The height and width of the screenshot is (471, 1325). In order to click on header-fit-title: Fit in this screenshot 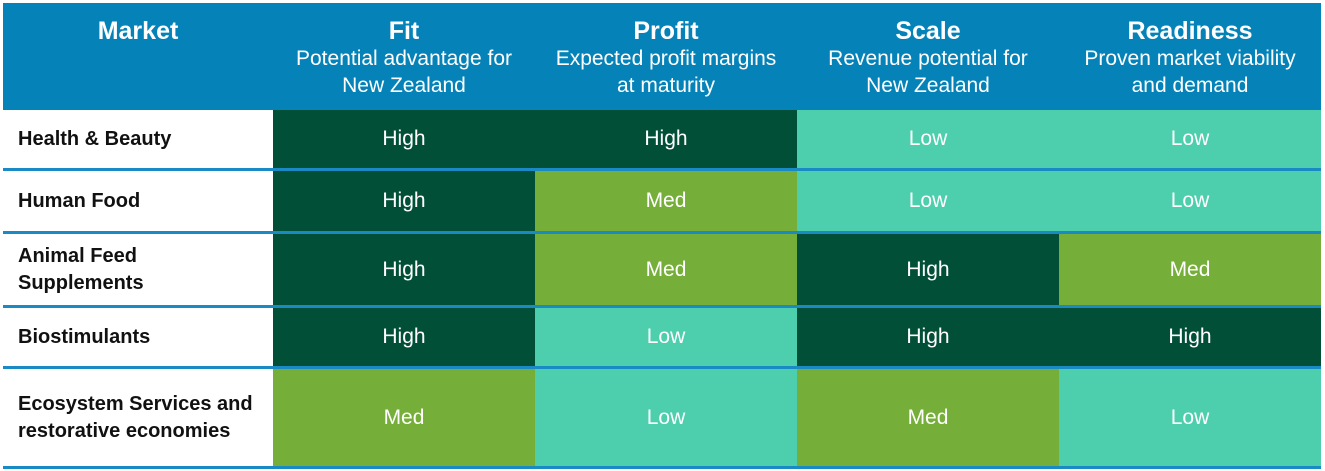, I will do `click(404, 31)`.